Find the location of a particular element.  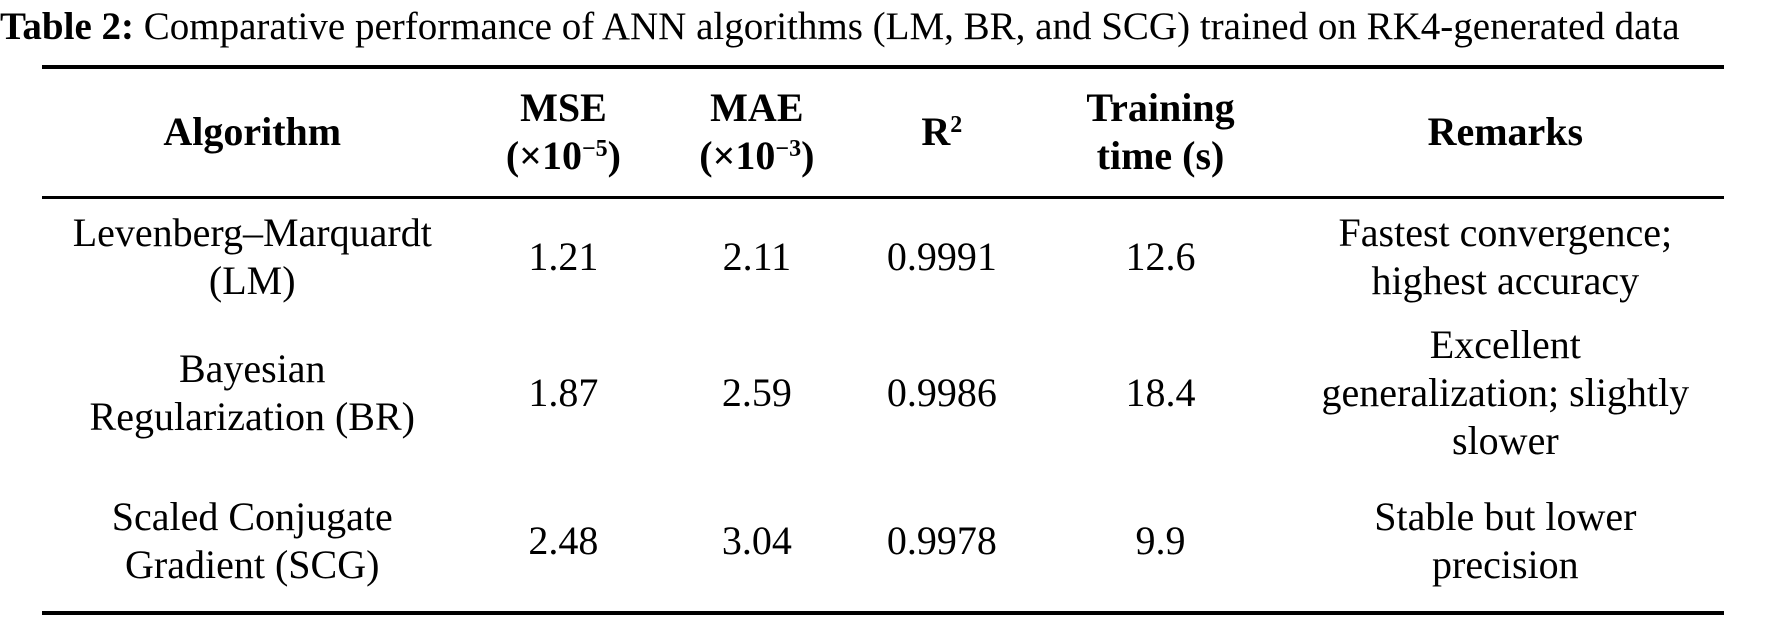

column-header-algorithm-label: Algorithm is located at coordinates (252, 132).